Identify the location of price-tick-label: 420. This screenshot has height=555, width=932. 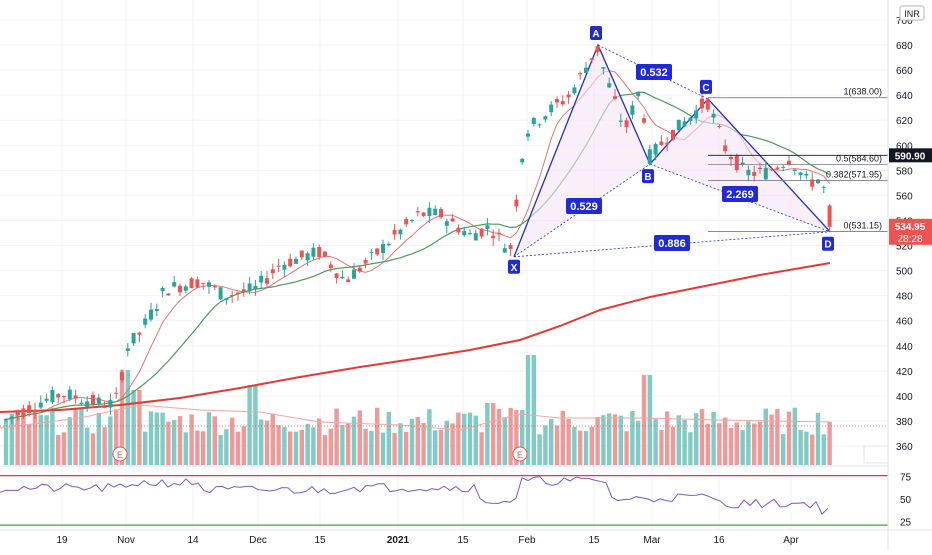
(904, 372).